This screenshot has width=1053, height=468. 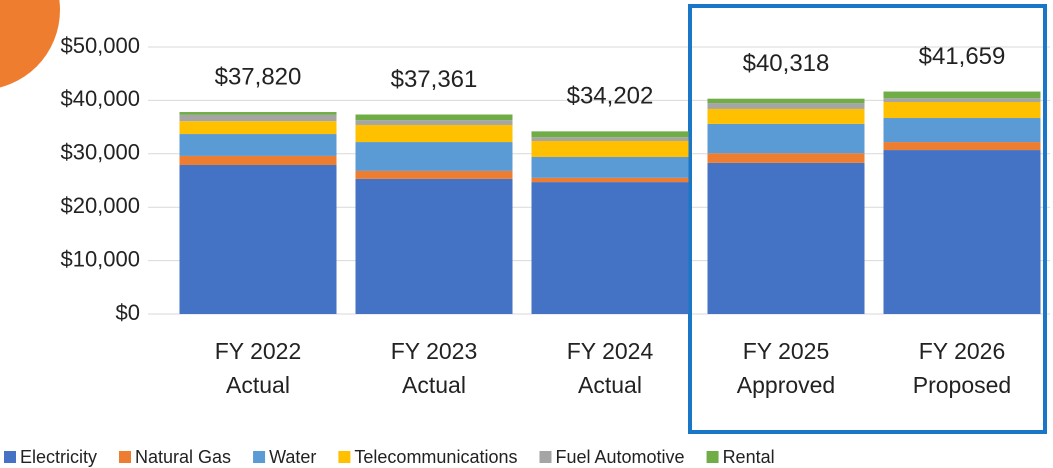 What do you see at coordinates (100, 258) in the screenshot?
I see `y-tick-label: $10,000` at bounding box center [100, 258].